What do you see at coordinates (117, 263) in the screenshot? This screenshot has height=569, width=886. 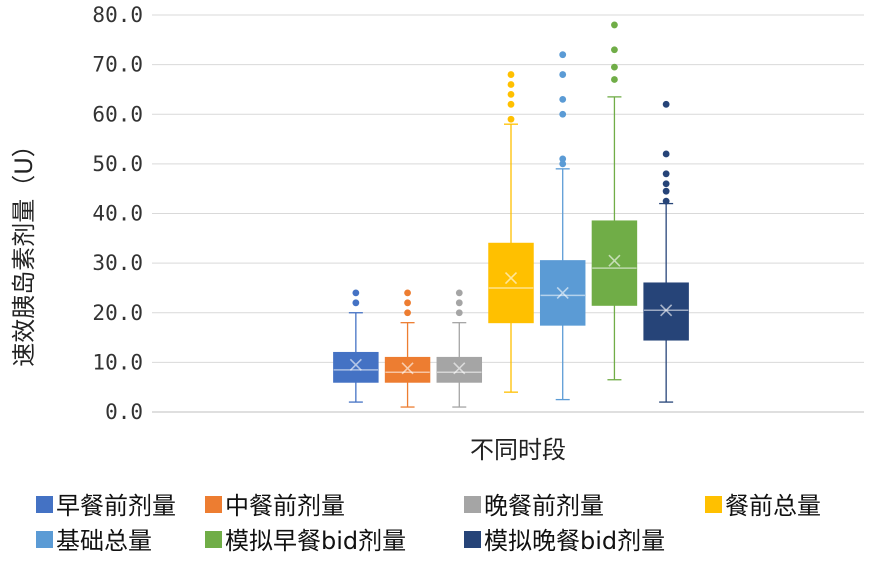 I see `y-tick-label: 30.0` at bounding box center [117, 263].